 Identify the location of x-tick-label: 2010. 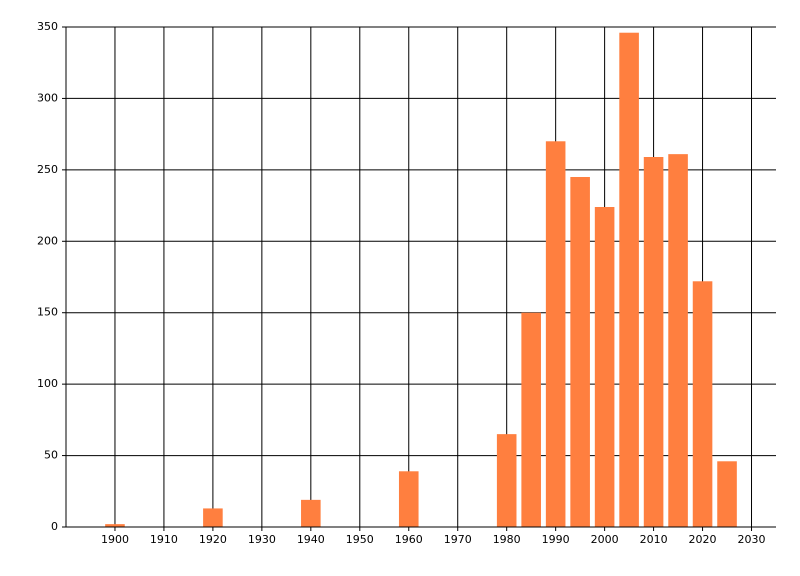
(654, 539).